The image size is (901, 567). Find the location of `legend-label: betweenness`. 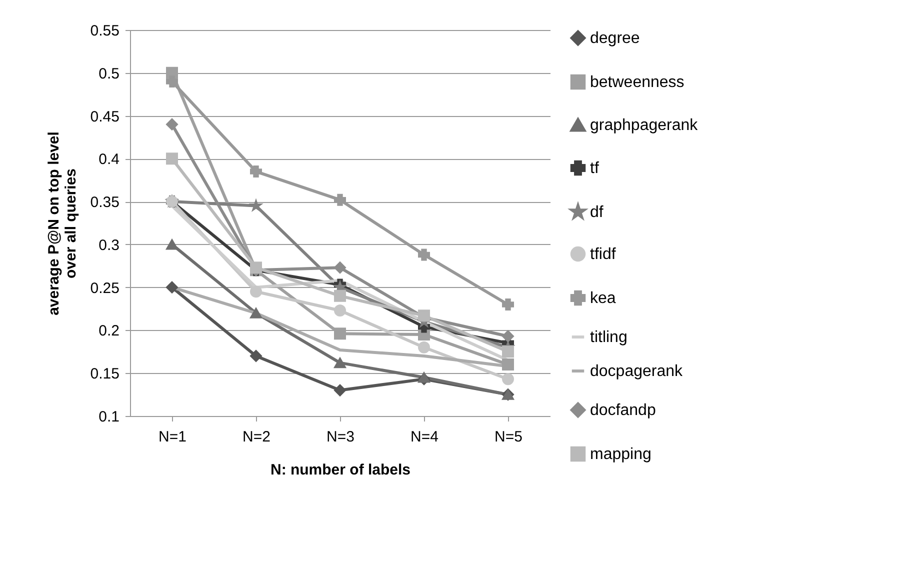

legend-label: betweenness is located at coordinates (637, 82).